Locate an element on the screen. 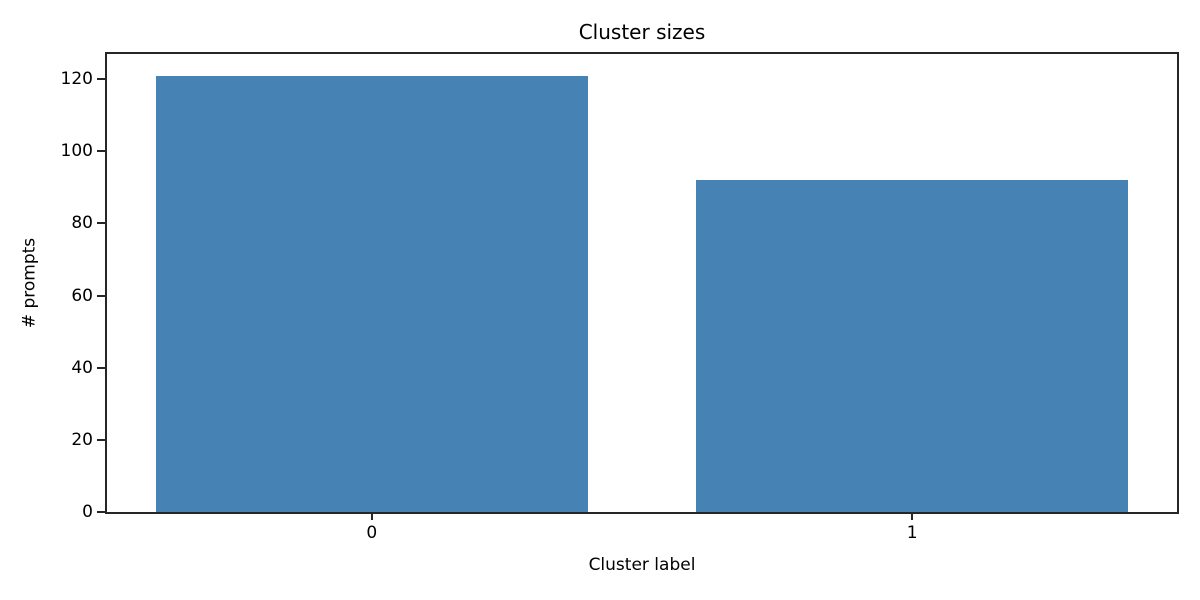 Image resolution: width=1200 pixels, height=600 pixels. y-axis-label: # prompts is located at coordinates (29, 283).